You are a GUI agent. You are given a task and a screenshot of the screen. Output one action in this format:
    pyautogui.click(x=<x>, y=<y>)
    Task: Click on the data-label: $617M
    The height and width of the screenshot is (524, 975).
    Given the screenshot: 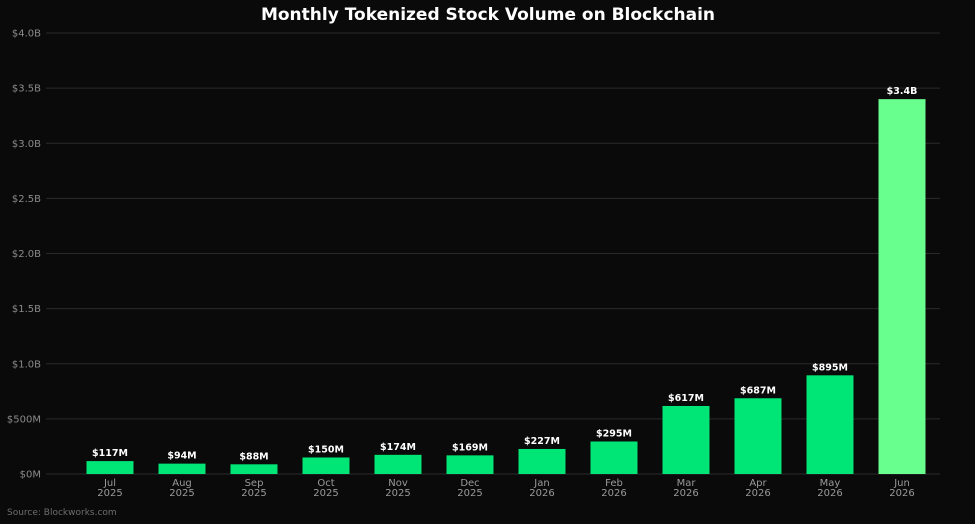 What is the action you would take?
    pyautogui.click(x=686, y=398)
    